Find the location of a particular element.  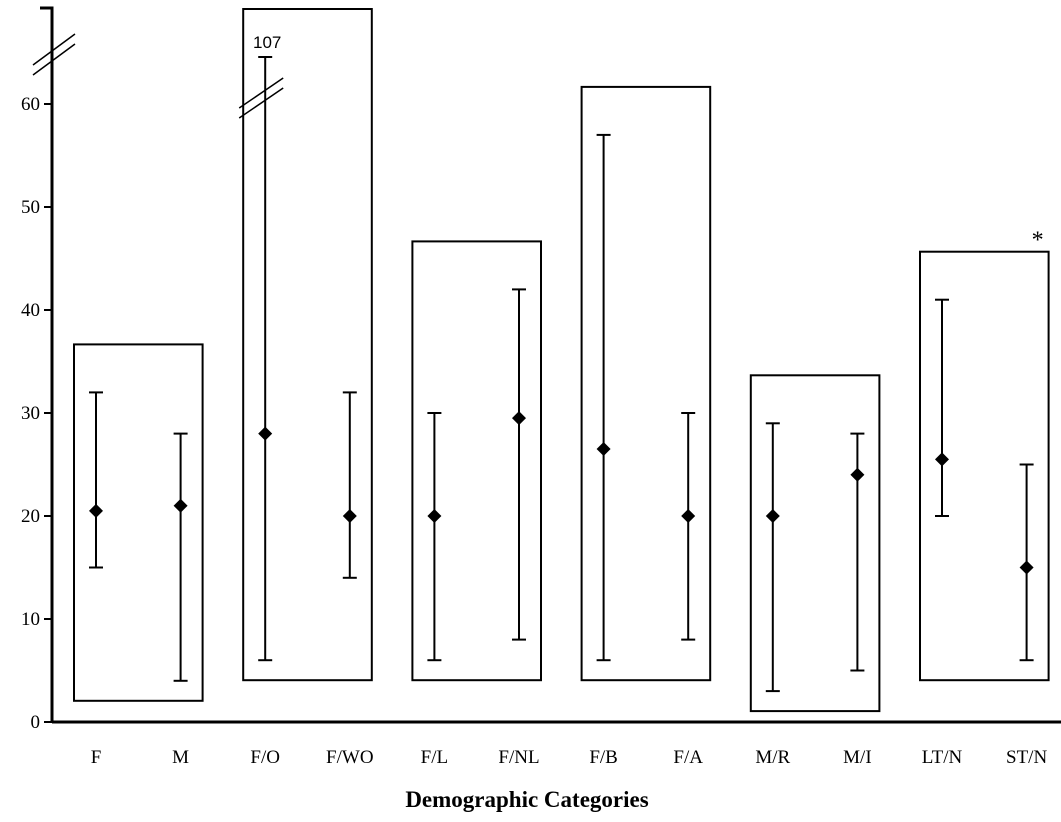

x-axis-title: Demographic Categories is located at coordinates (526, 799).